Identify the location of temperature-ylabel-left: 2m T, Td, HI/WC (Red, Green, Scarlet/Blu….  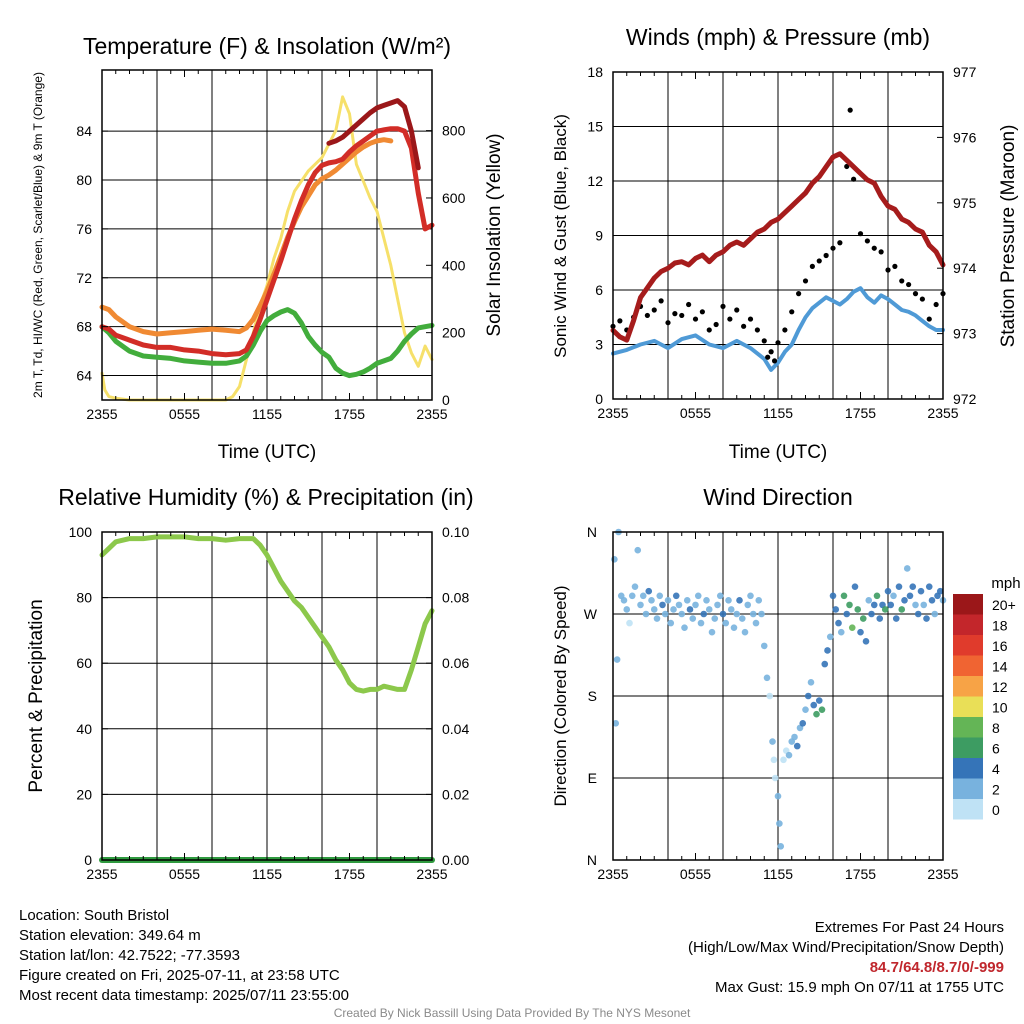
(38, 235).